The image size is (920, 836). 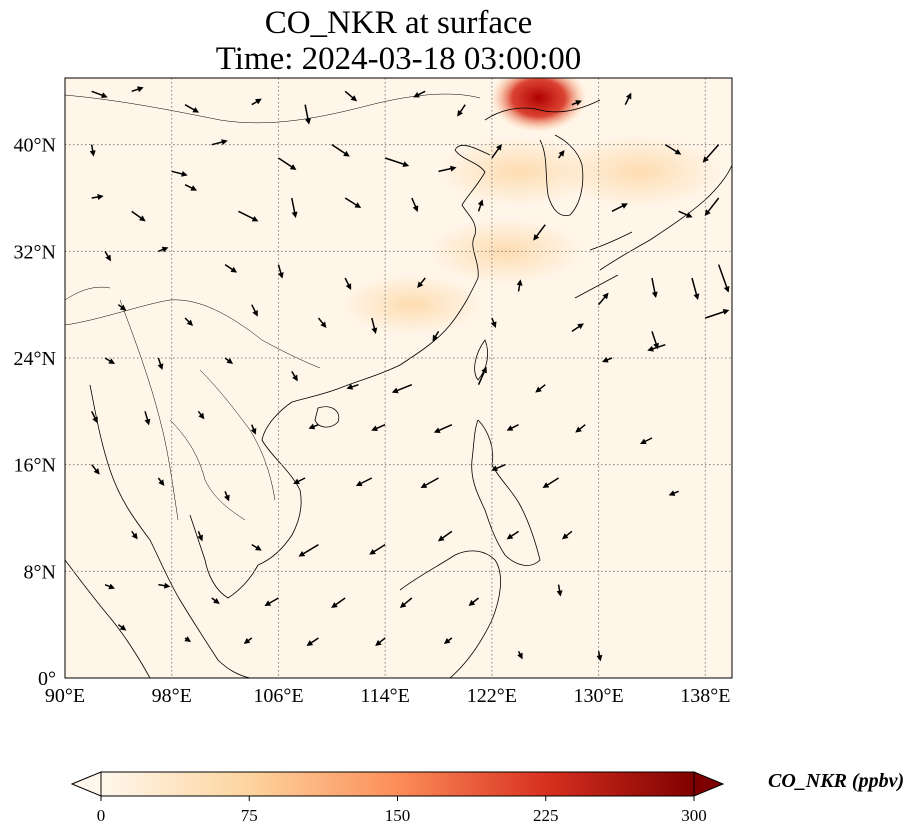 What do you see at coordinates (35, 466) in the screenshot?
I see `lat-tick-label: 16°N` at bounding box center [35, 466].